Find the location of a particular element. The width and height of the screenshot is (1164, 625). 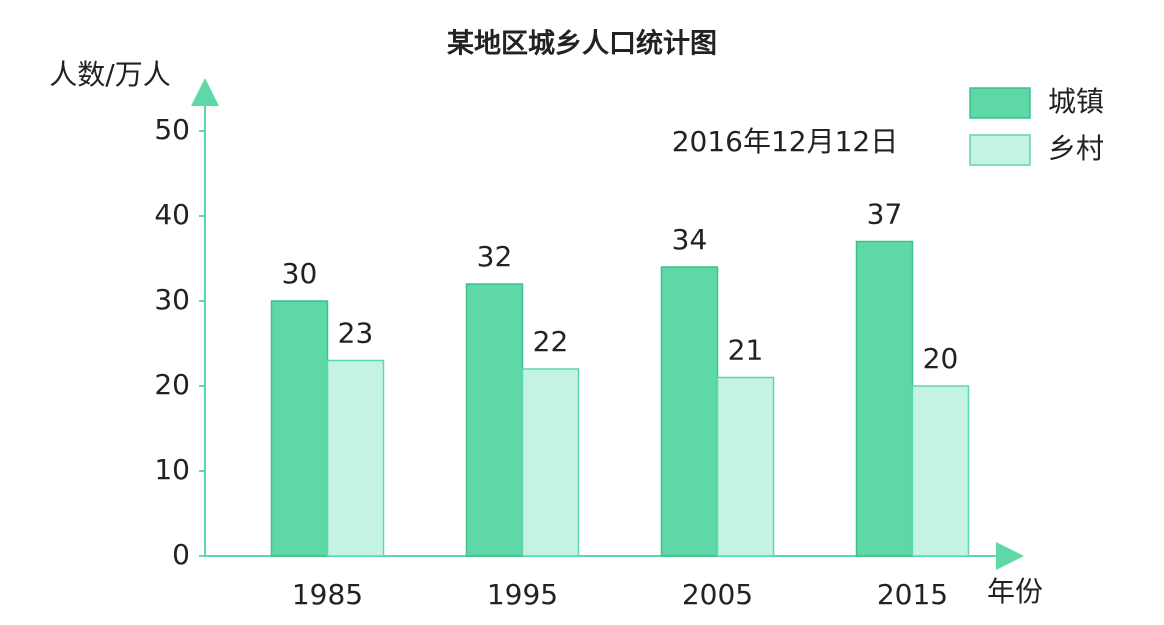

data-label: 21 is located at coordinates (746, 350).